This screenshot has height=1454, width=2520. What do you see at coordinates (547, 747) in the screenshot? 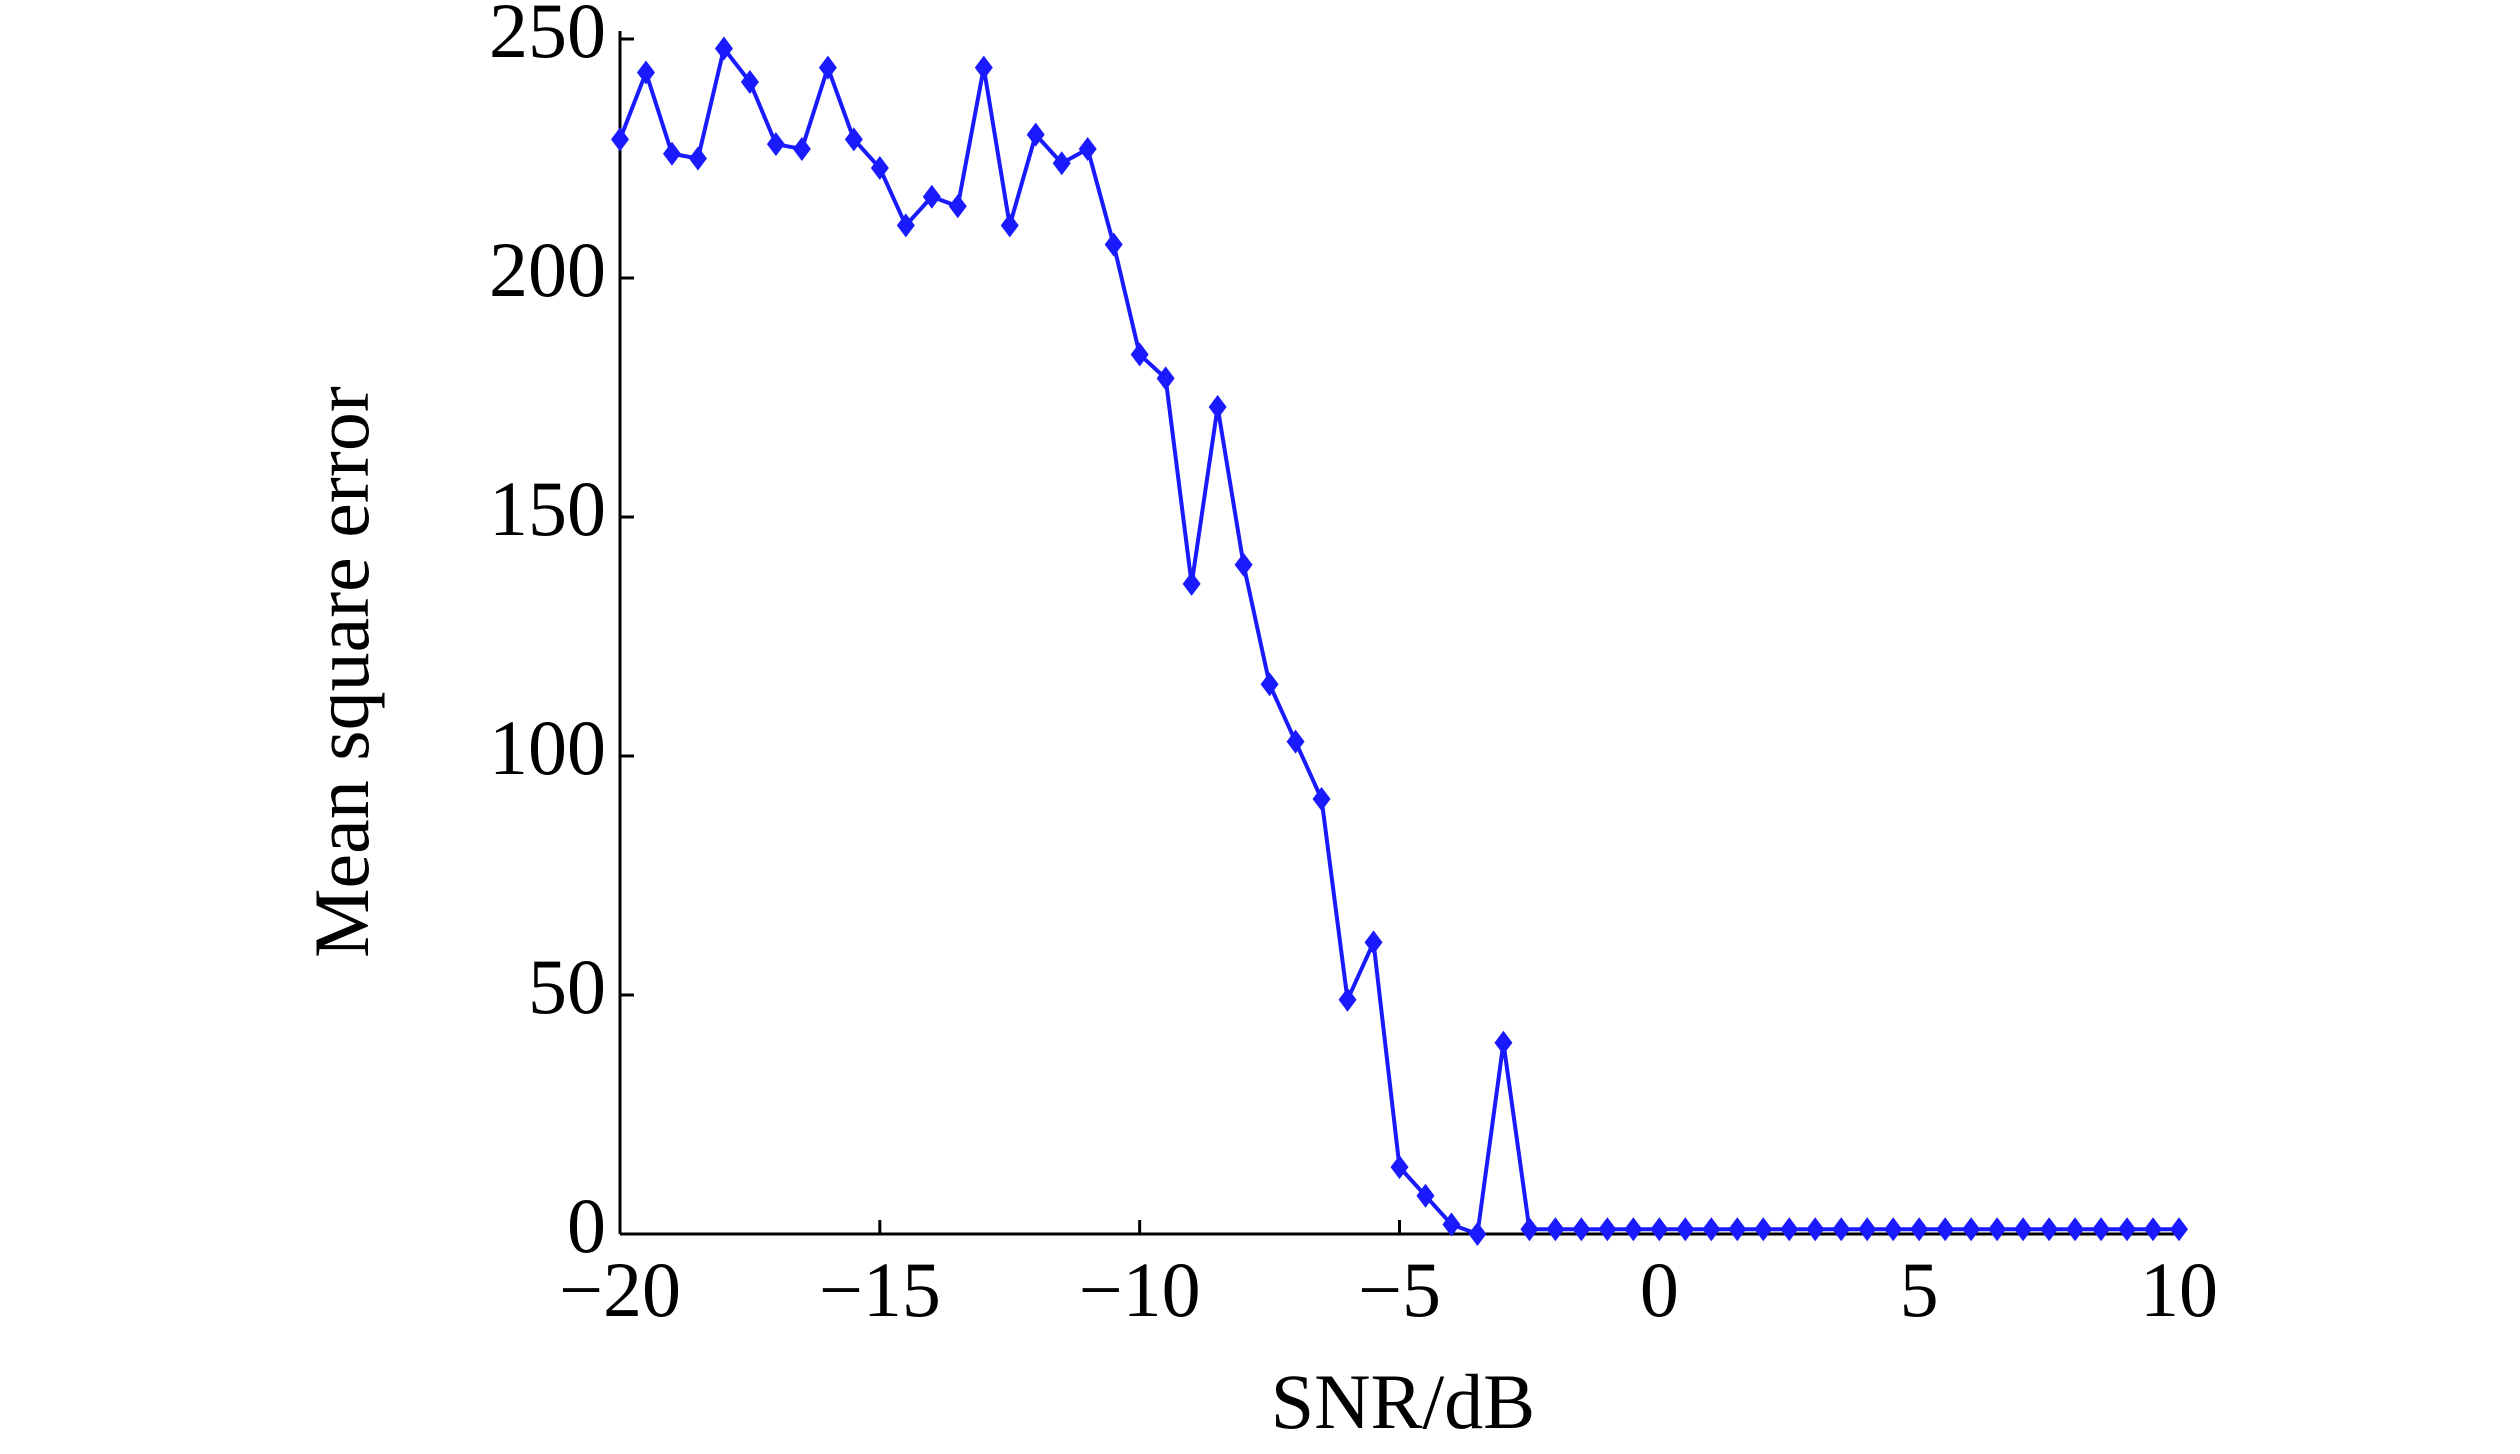
I see `y-tick-label: 100` at bounding box center [547, 747].